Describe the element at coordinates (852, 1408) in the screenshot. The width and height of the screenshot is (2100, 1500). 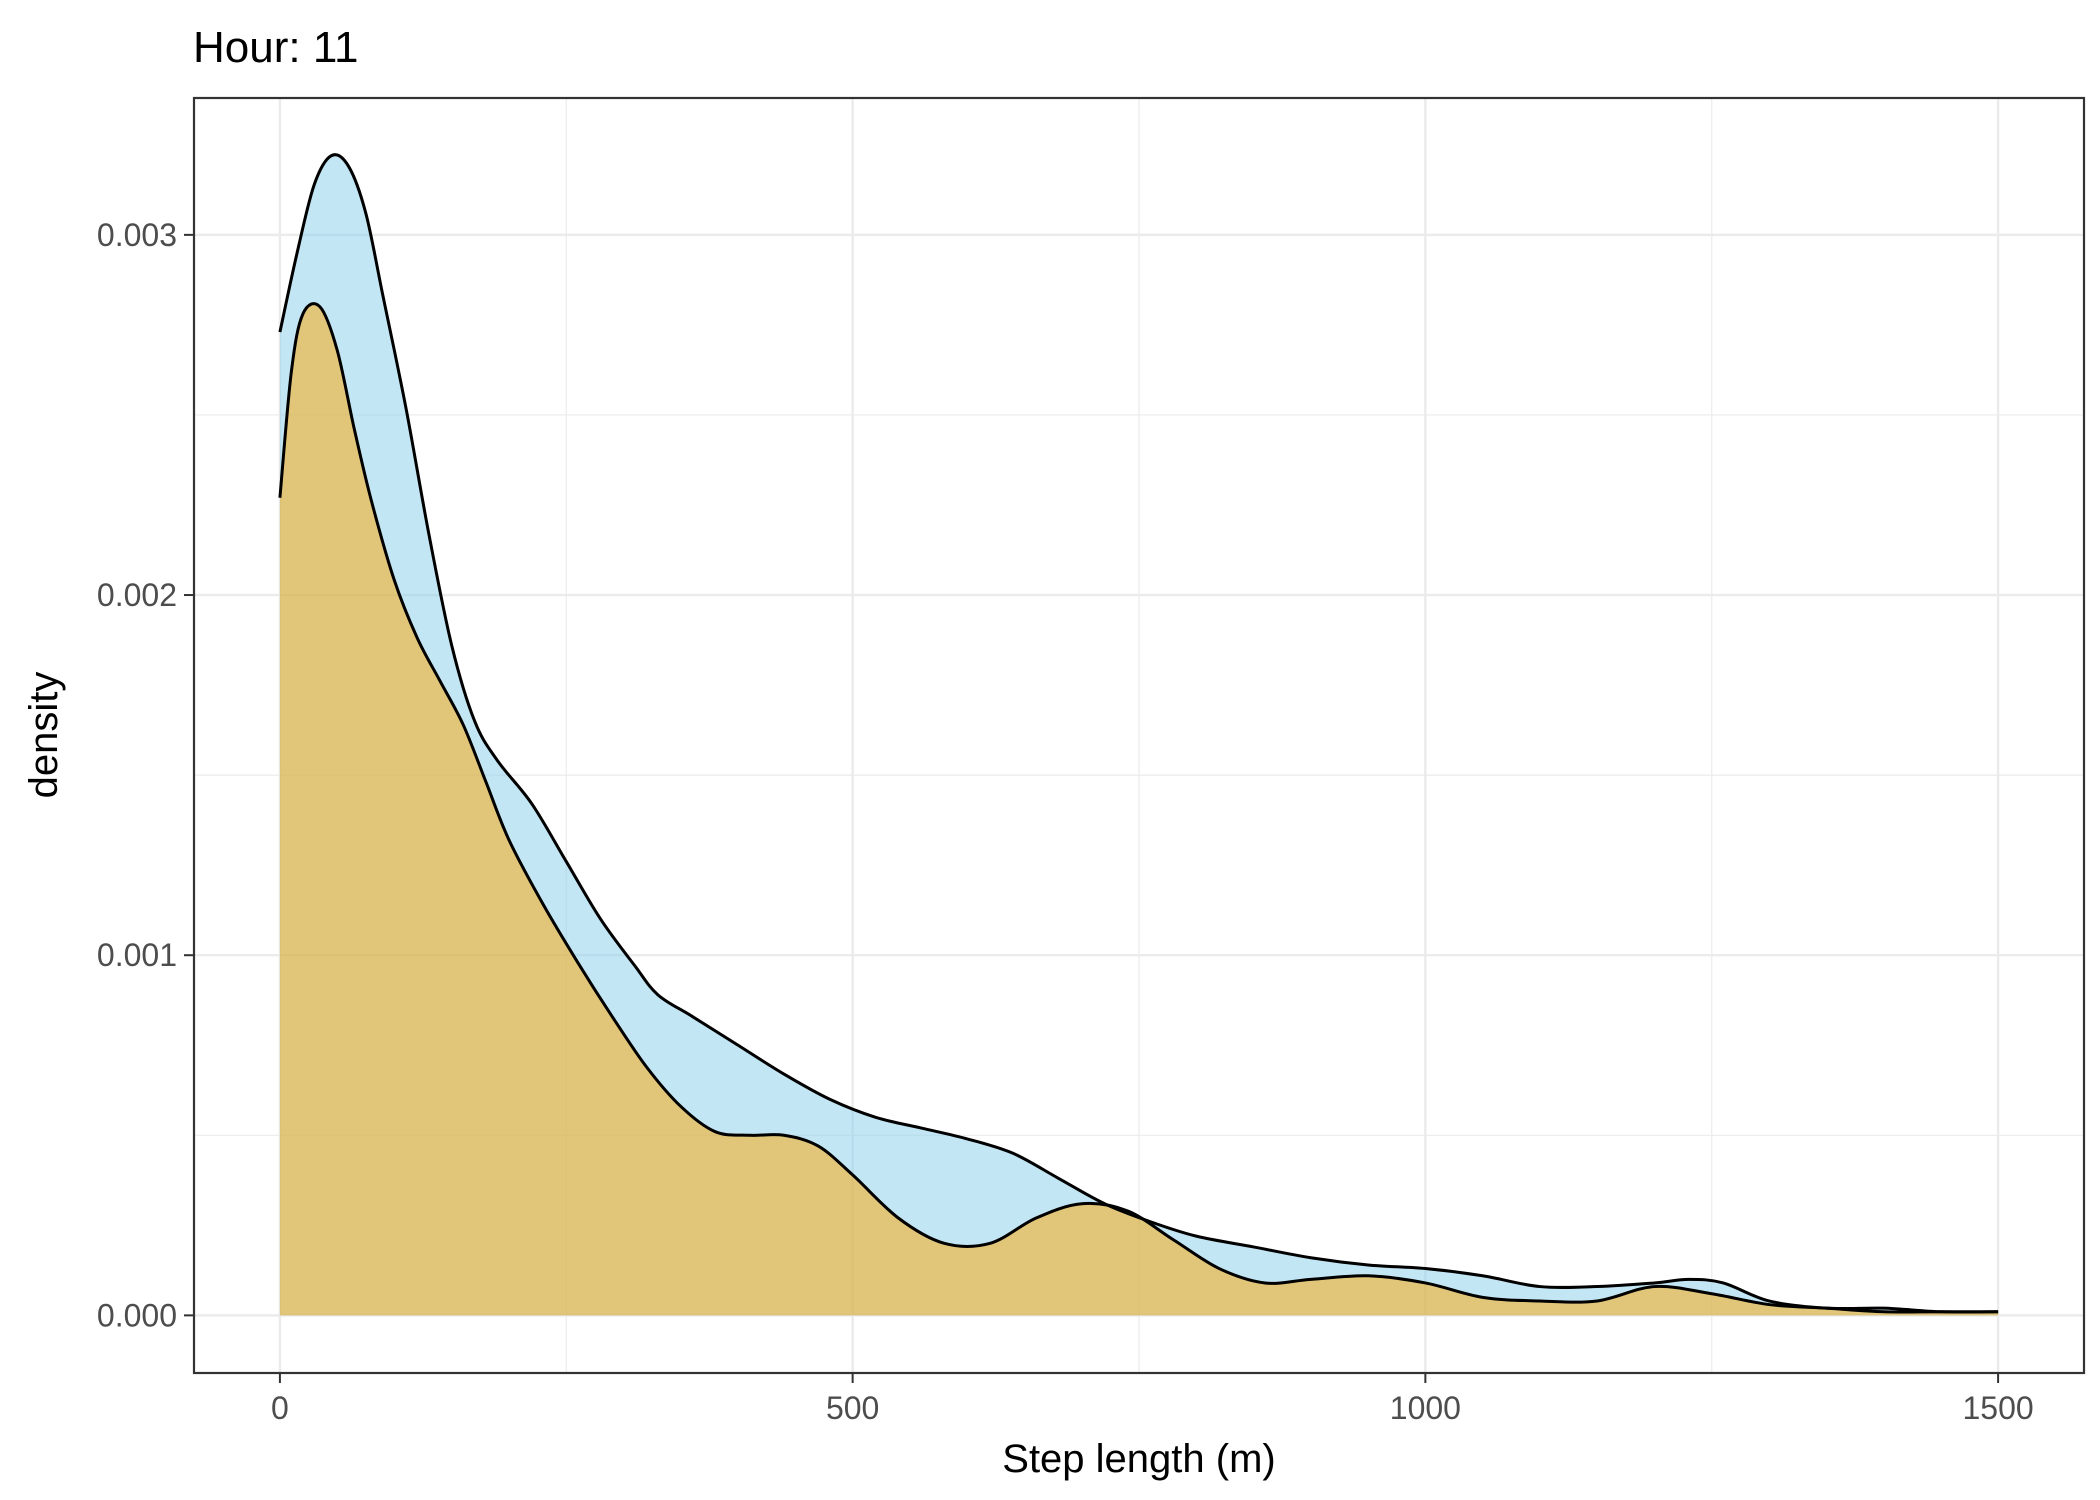
I see `x-tick-label: 500` at that location.